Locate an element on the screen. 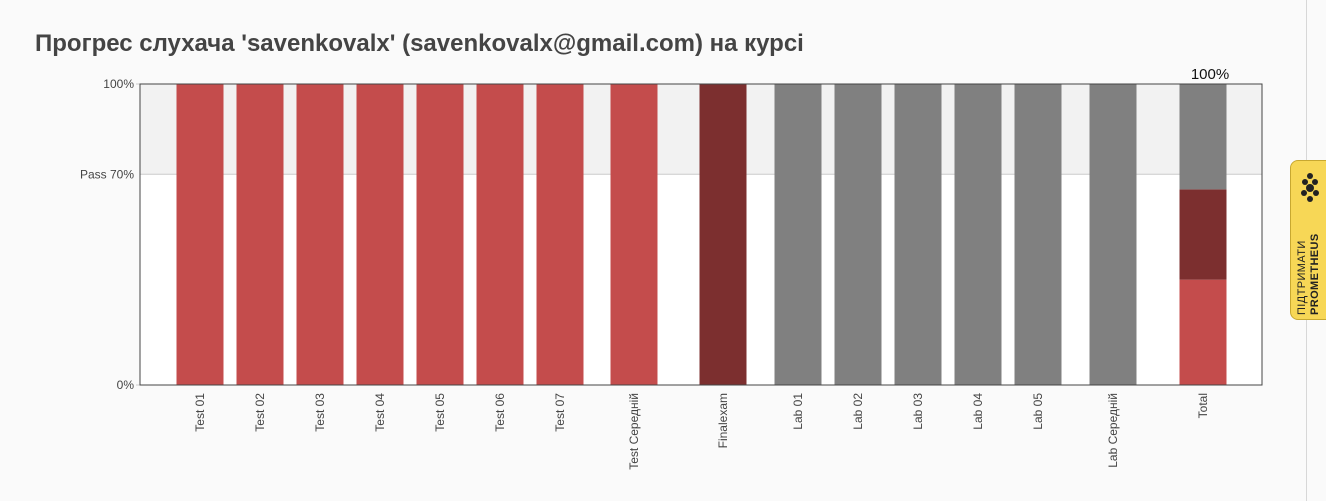 Image resolution: width=1326 pixels, height=501 pixels. y-tick-label-1: Pass 70% is located at coordinates (107, 174).